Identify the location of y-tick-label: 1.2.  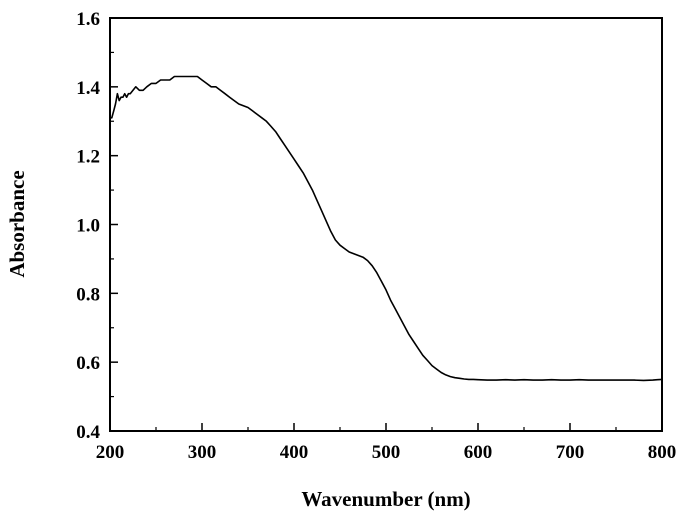
(88, 157).